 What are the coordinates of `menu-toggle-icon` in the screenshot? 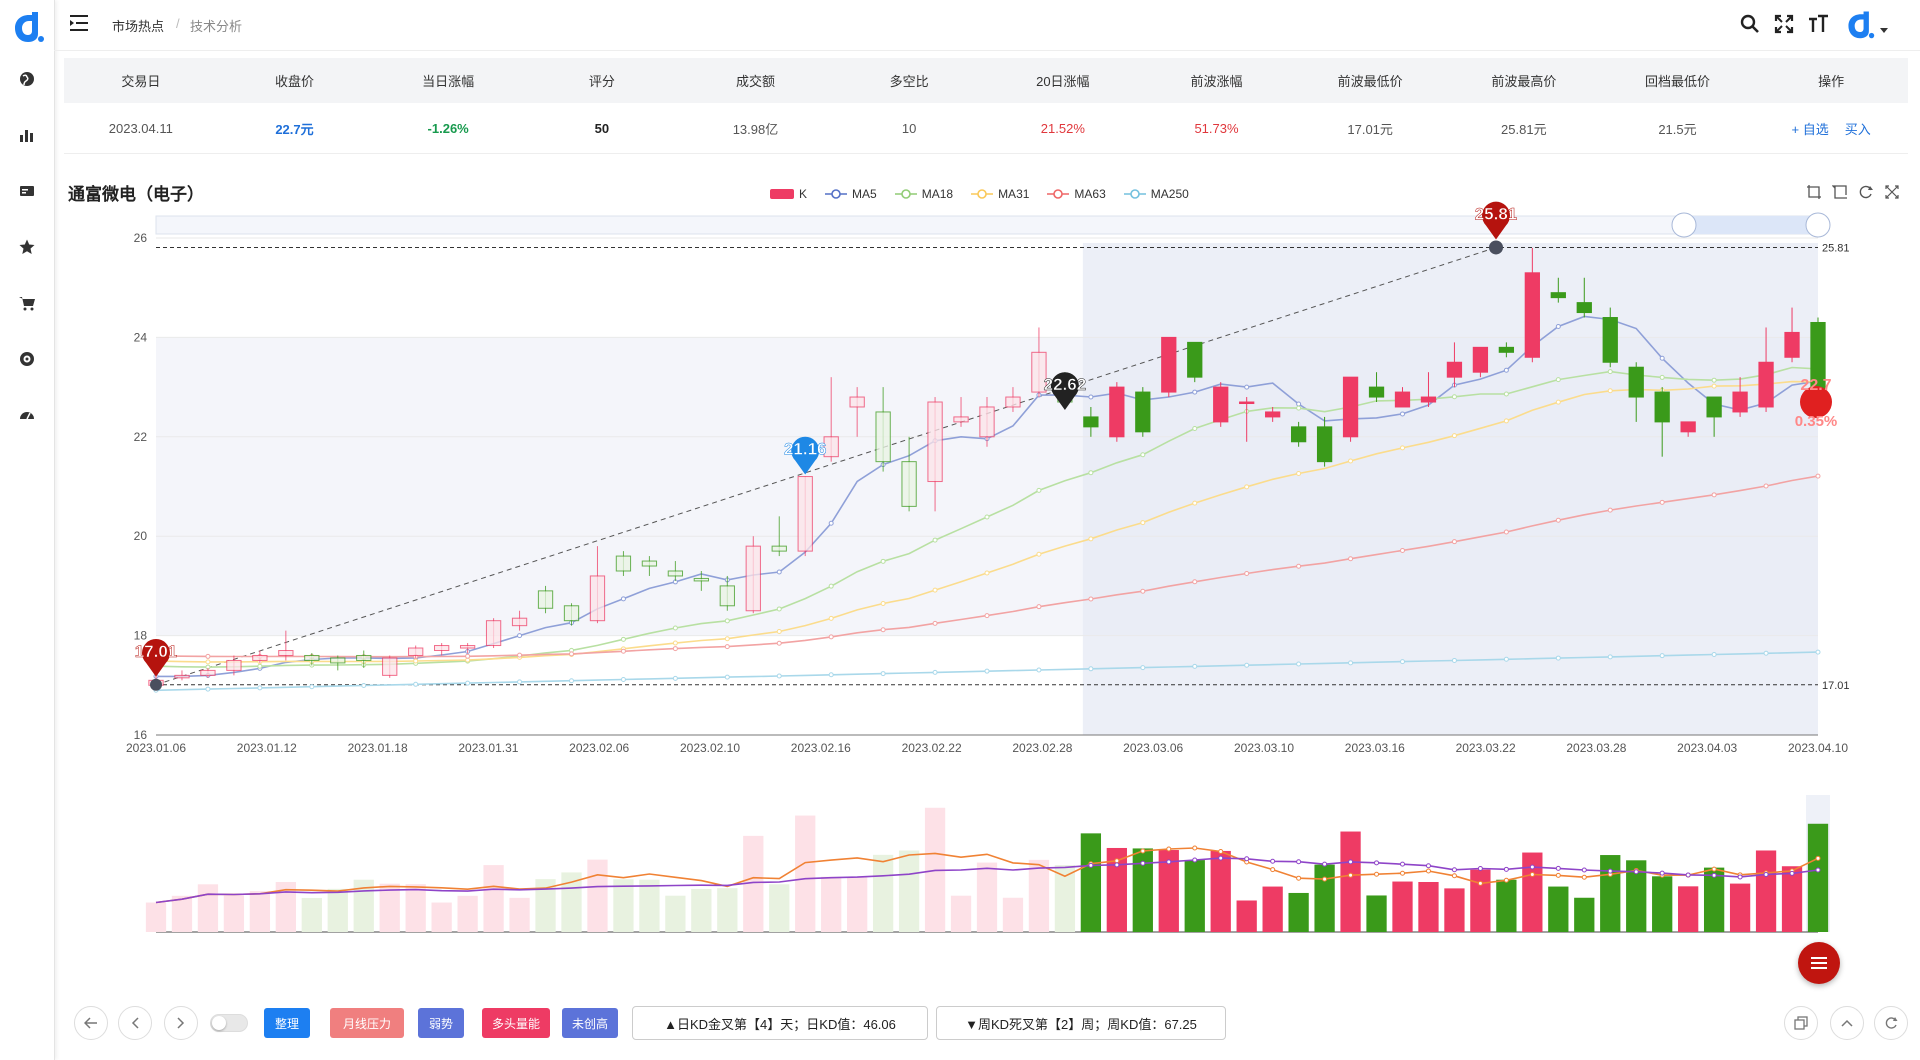 It's located at (80, 23).